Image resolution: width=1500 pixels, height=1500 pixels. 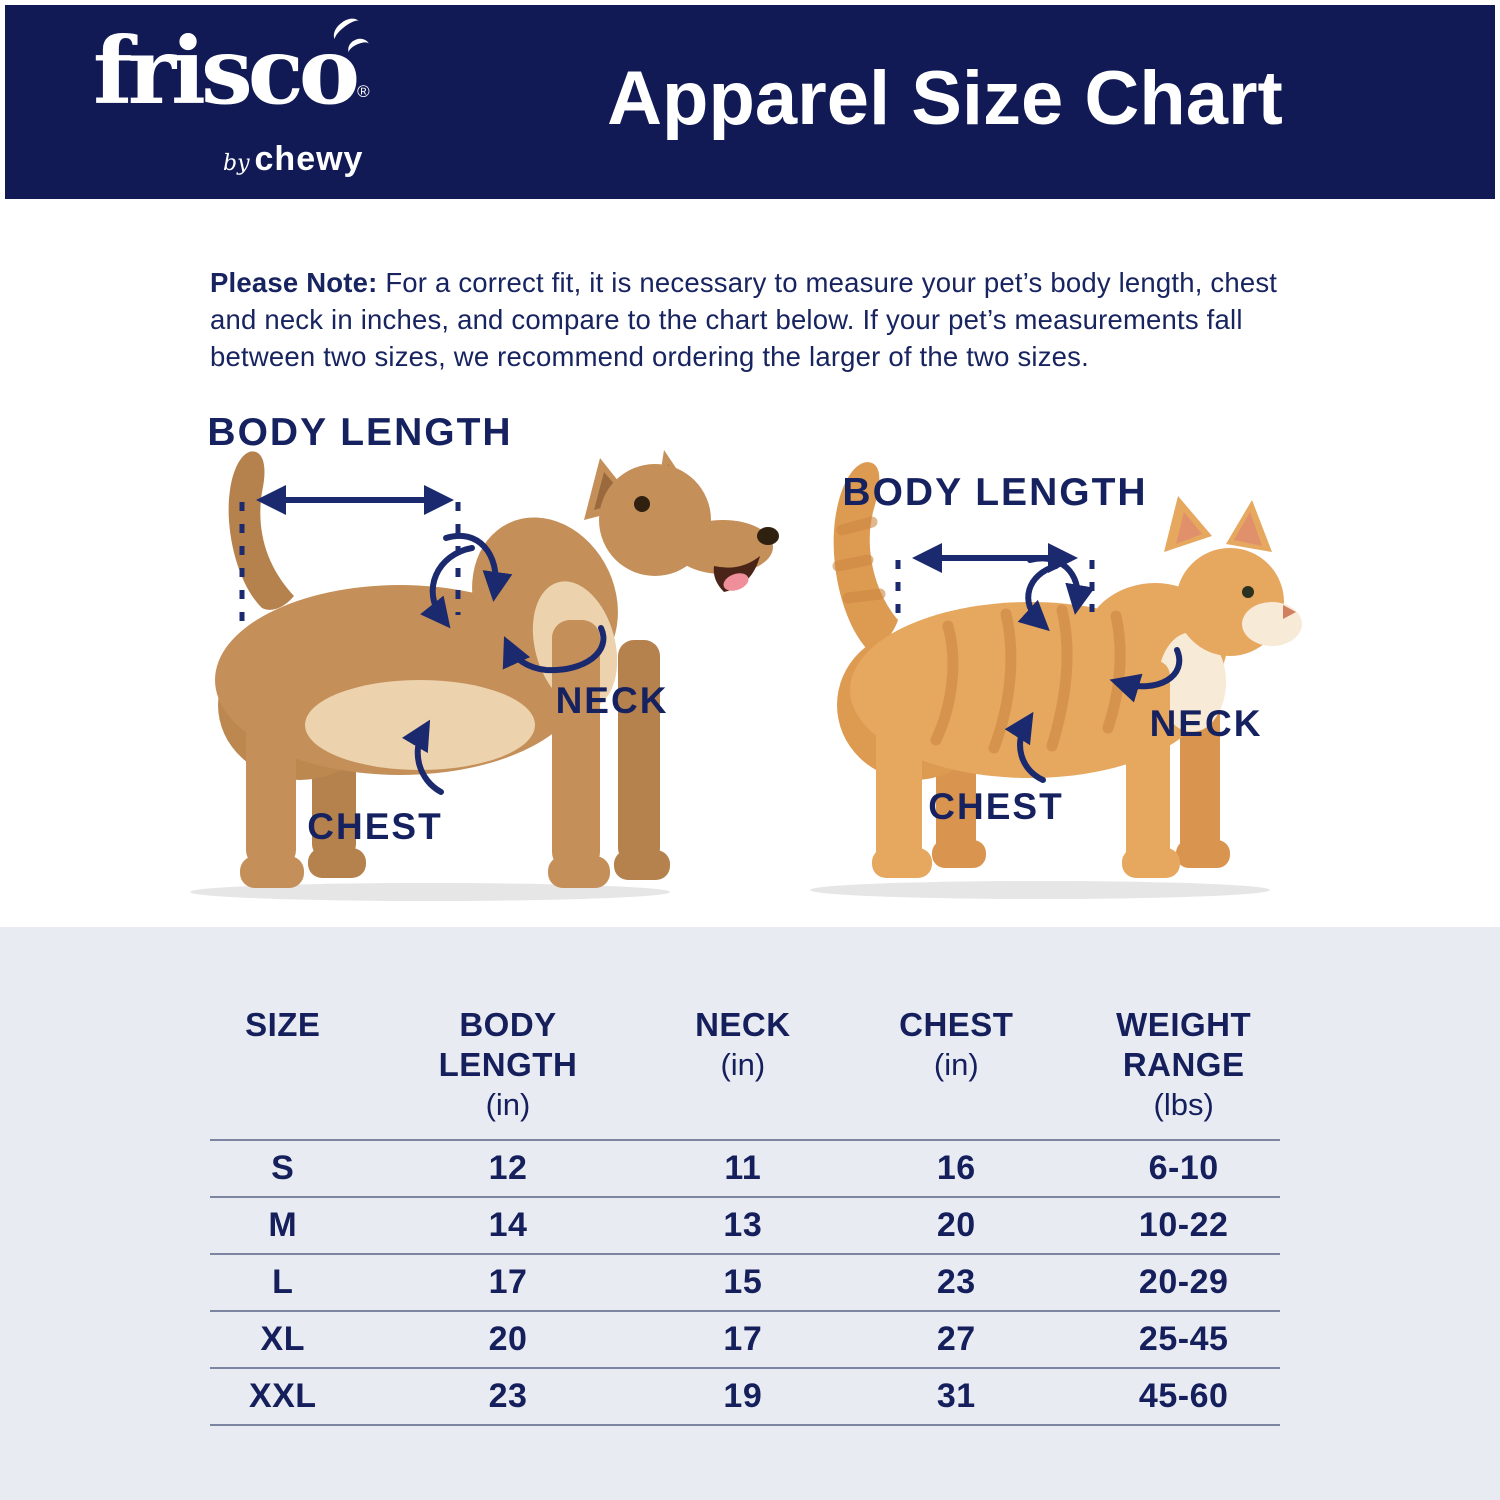 I want to click on cell-neck: 13, so click(x=743, y=1225).